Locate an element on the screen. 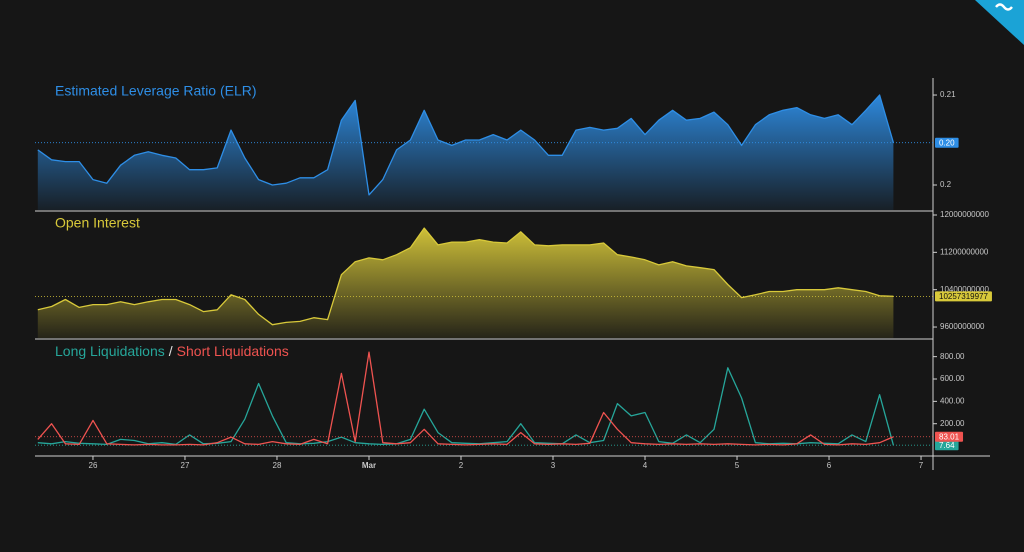  y-tick-label: 10400000000 is located at coordinates (964, 289).